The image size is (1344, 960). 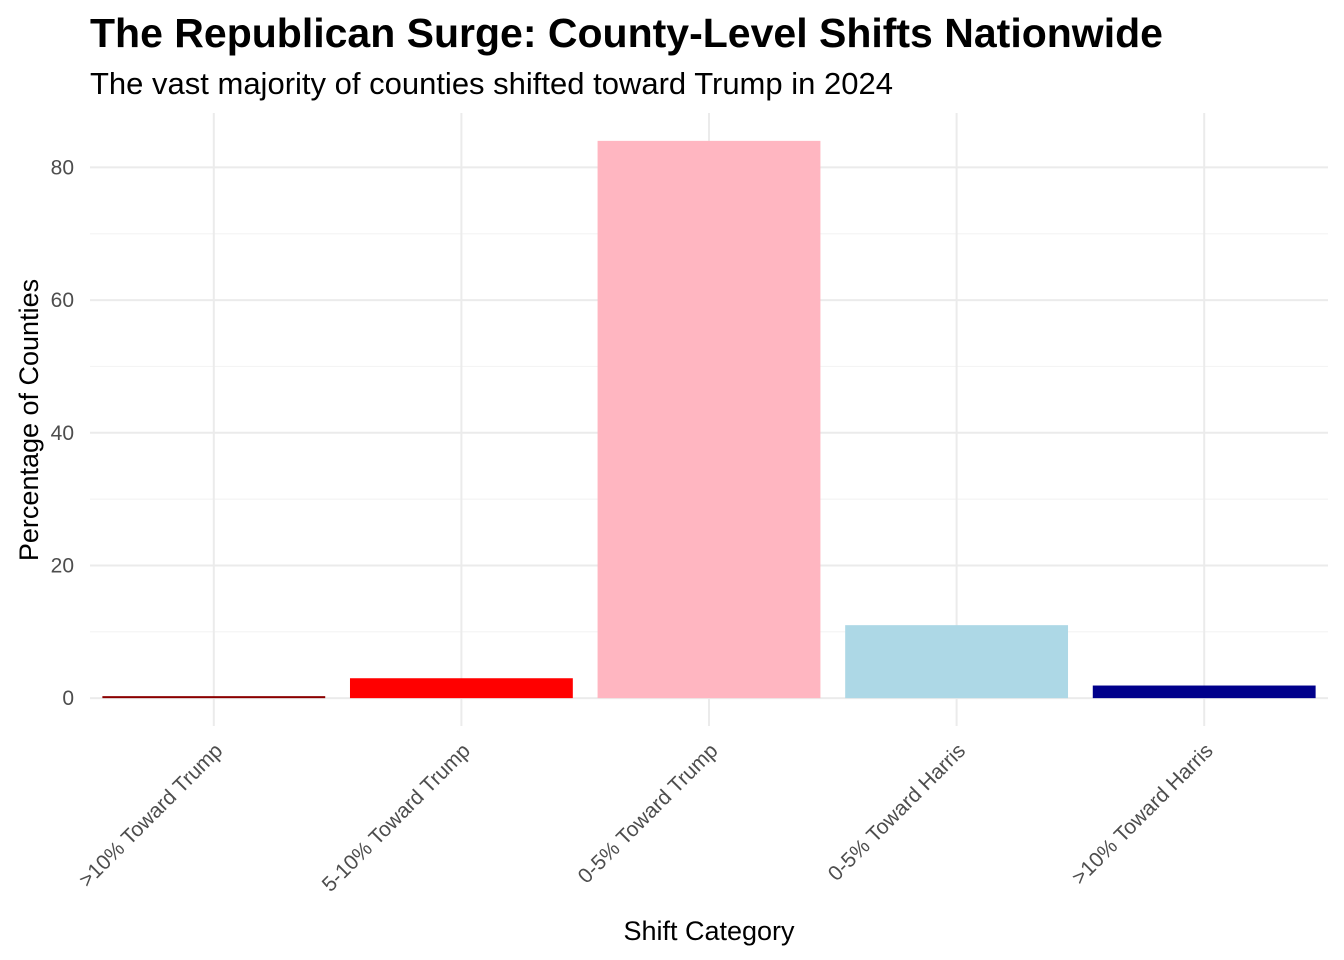 I want to click on y-axis-title: Percentage of Counties, so click(x=29, y=420).